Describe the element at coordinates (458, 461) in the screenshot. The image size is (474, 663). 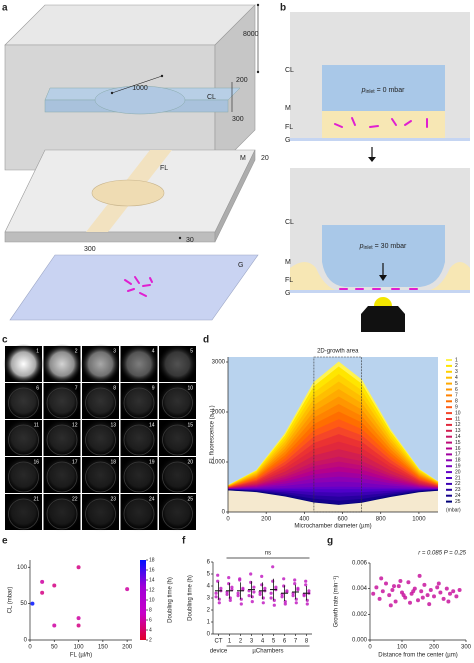
I see `legend-label: 18` at that location.